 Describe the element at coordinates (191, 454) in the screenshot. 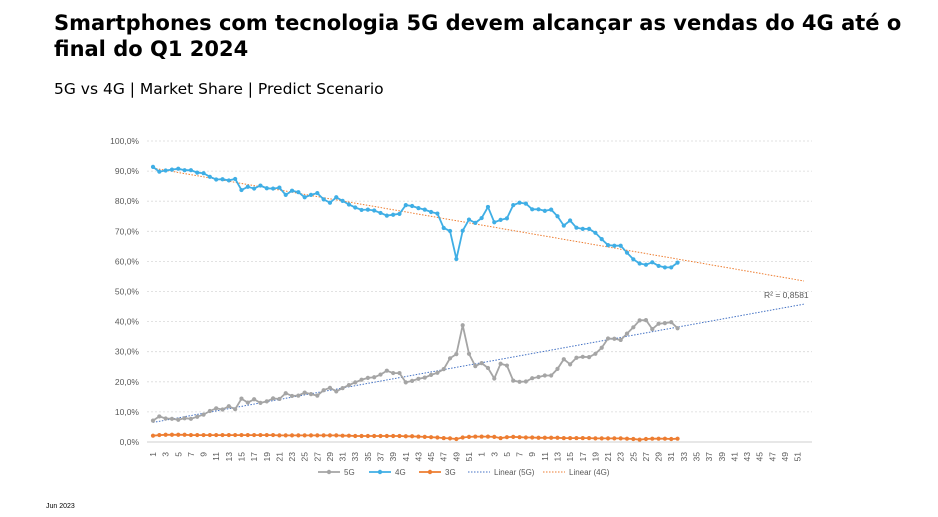

I see `x-tick-label: 7` at that location.